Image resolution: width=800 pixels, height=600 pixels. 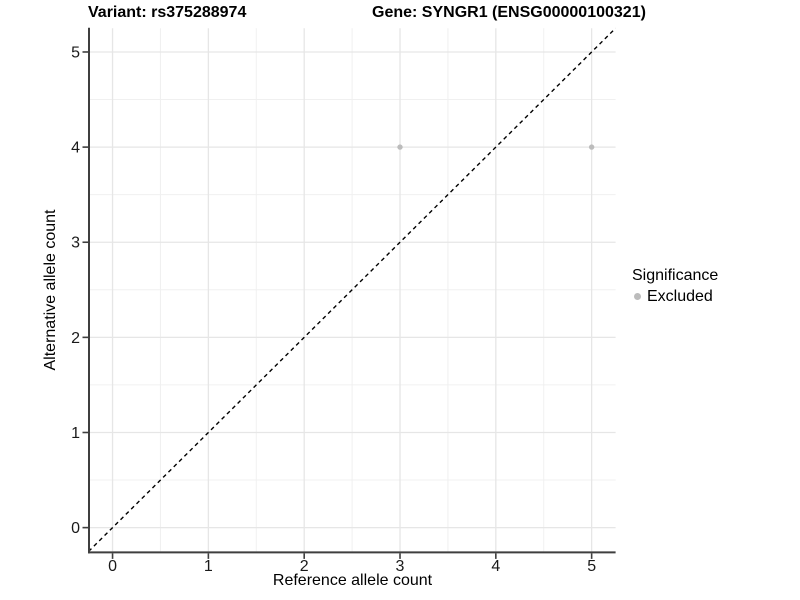 What do you see at coordinates (675, 275) in the screenshot?
I see `legend-title: Significance` at bounding box center [675, 275].